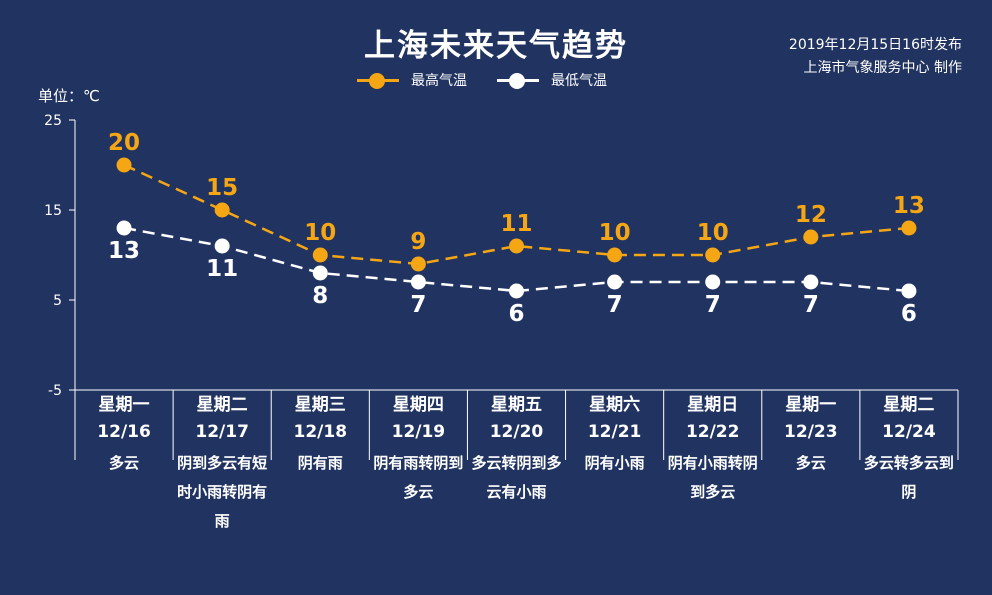  Describe the element at coordinates (908, 477) in the screenshot. I see `weather-description: 多云转多云到阴` at that location.